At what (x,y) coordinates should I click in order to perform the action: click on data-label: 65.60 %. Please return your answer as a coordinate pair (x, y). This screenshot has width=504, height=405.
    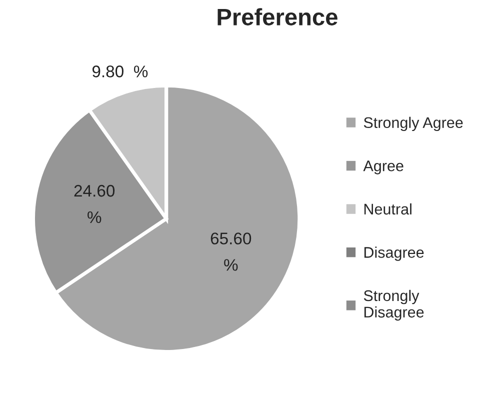
    Looking at the image, I should click on (231, 251).